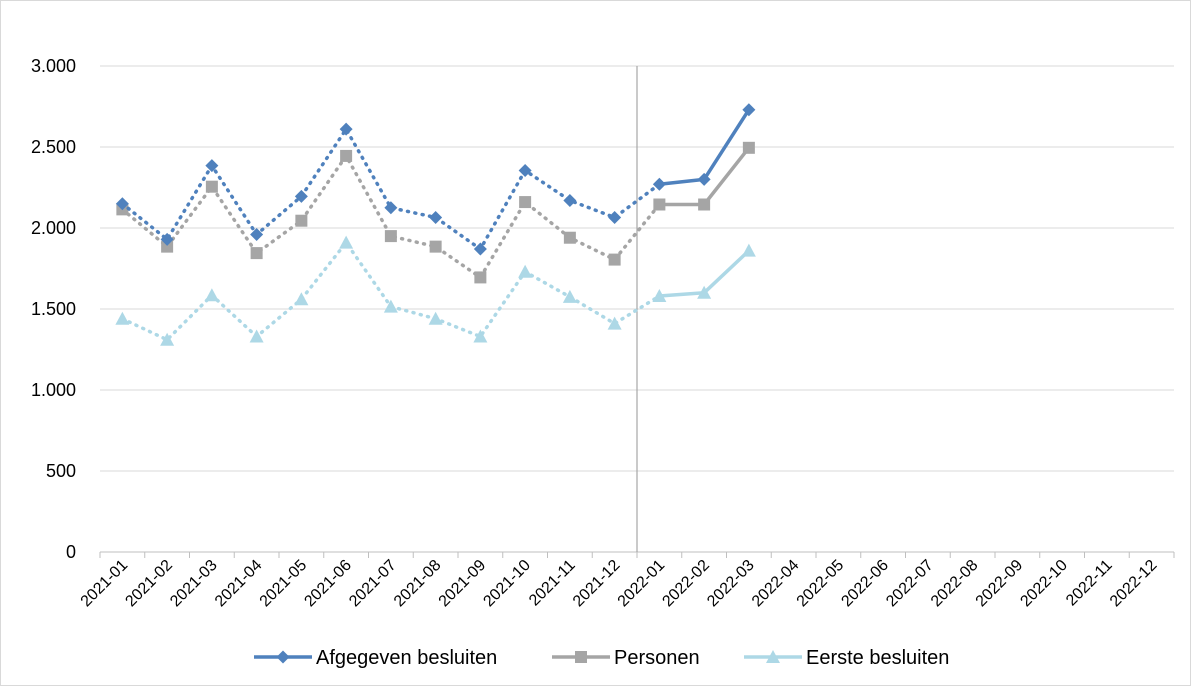  Describe the element at coordinates (61, 471) in the screenshot. I see `y-tick-label: 500` at that location.